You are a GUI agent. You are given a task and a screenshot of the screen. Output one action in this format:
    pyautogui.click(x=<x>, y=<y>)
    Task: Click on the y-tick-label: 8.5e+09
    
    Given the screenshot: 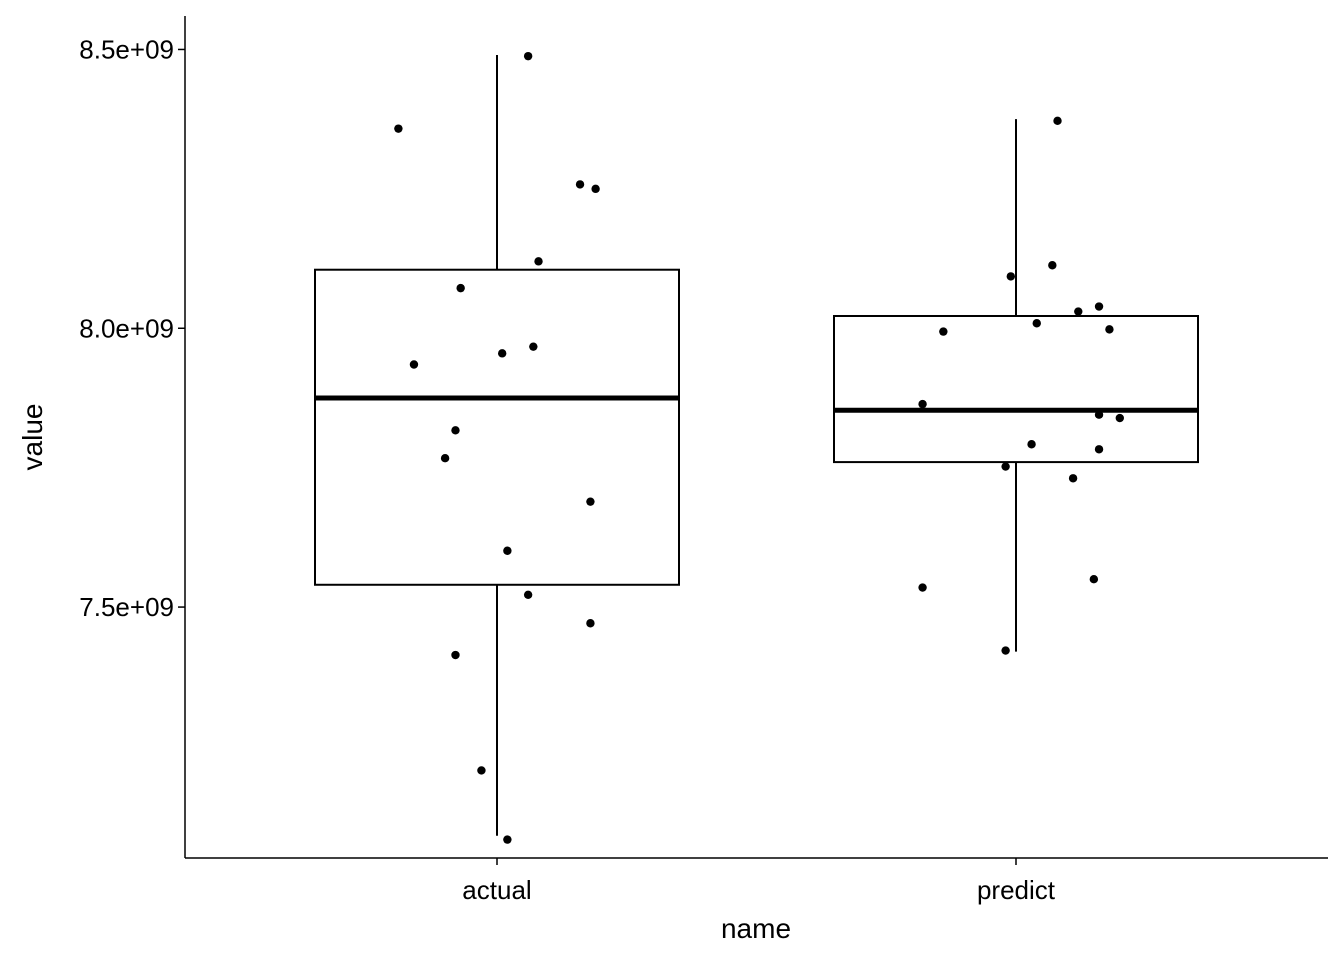 What is the action you would take?
    pyautogui.click(x=126, y=49)
    